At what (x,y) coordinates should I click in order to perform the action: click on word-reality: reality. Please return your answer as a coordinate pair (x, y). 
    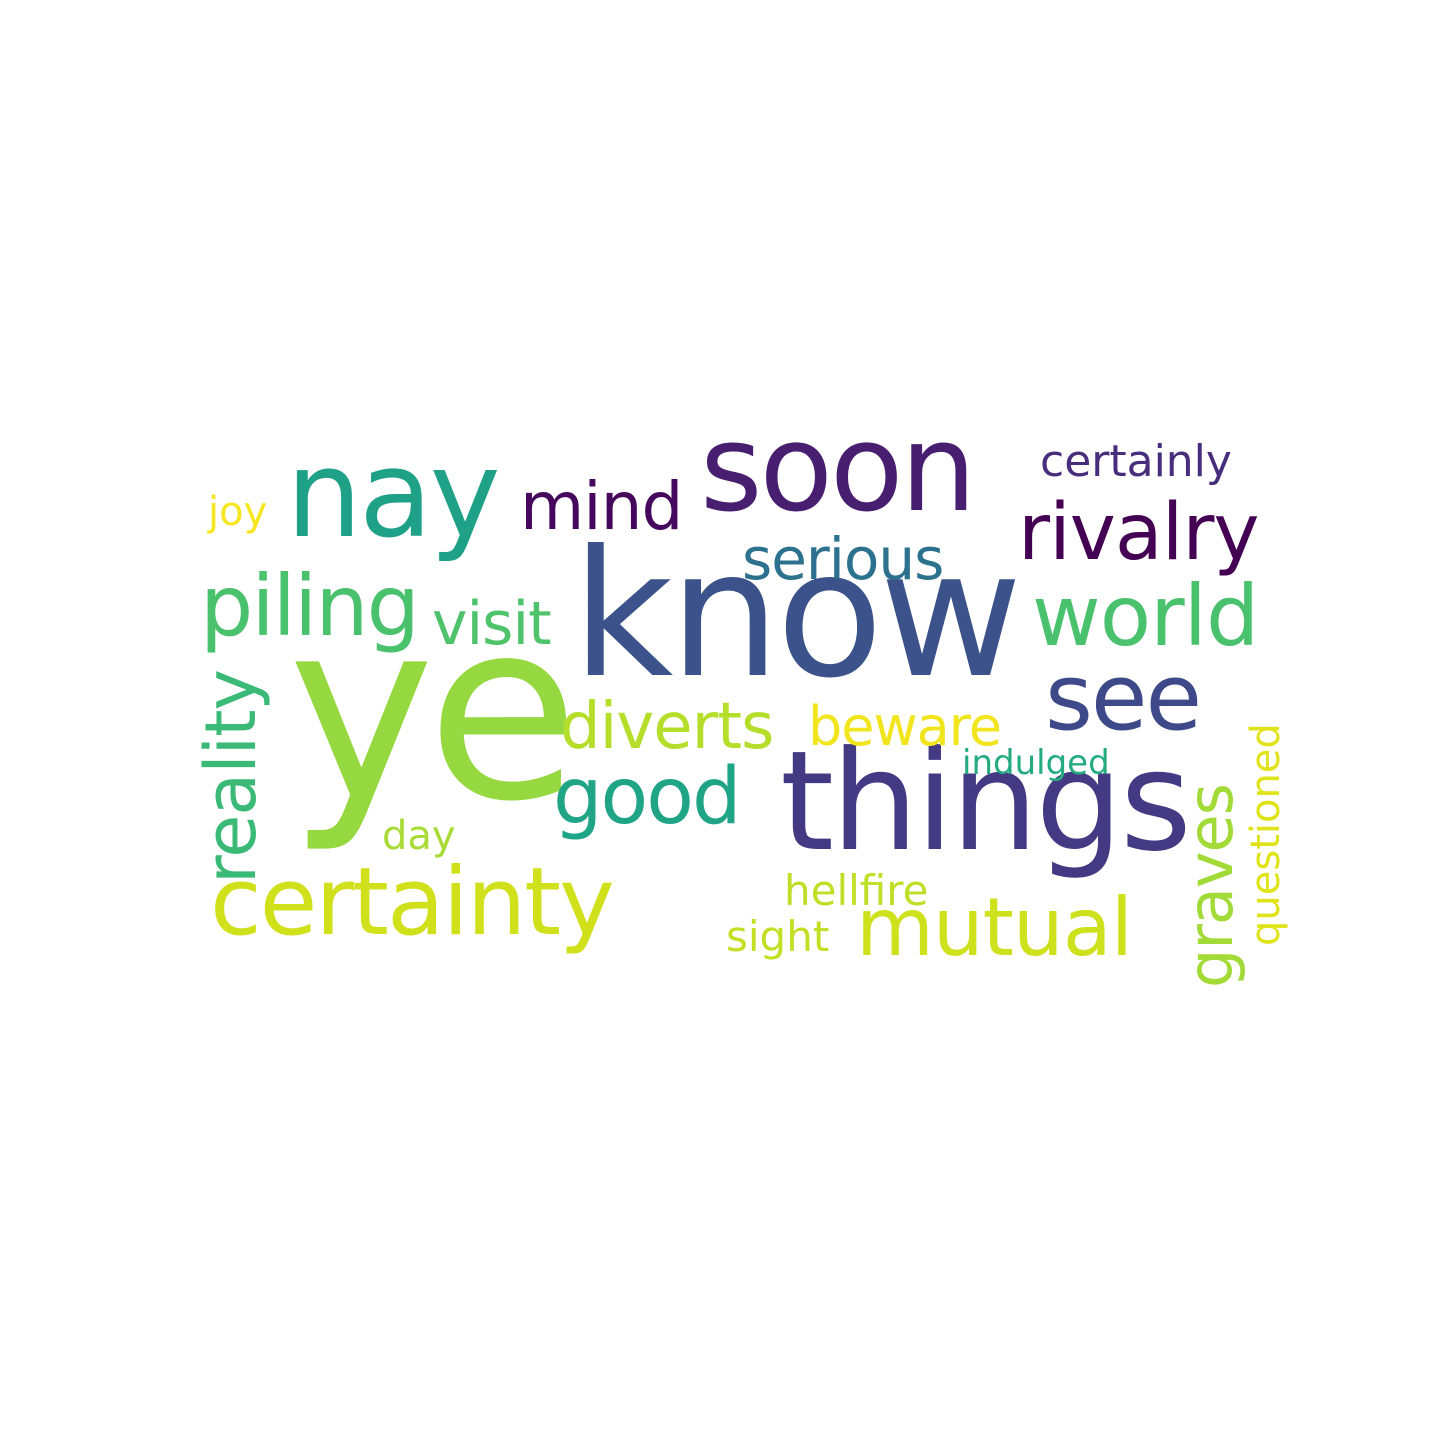
    Looking at the image, I should click on (231, 777).